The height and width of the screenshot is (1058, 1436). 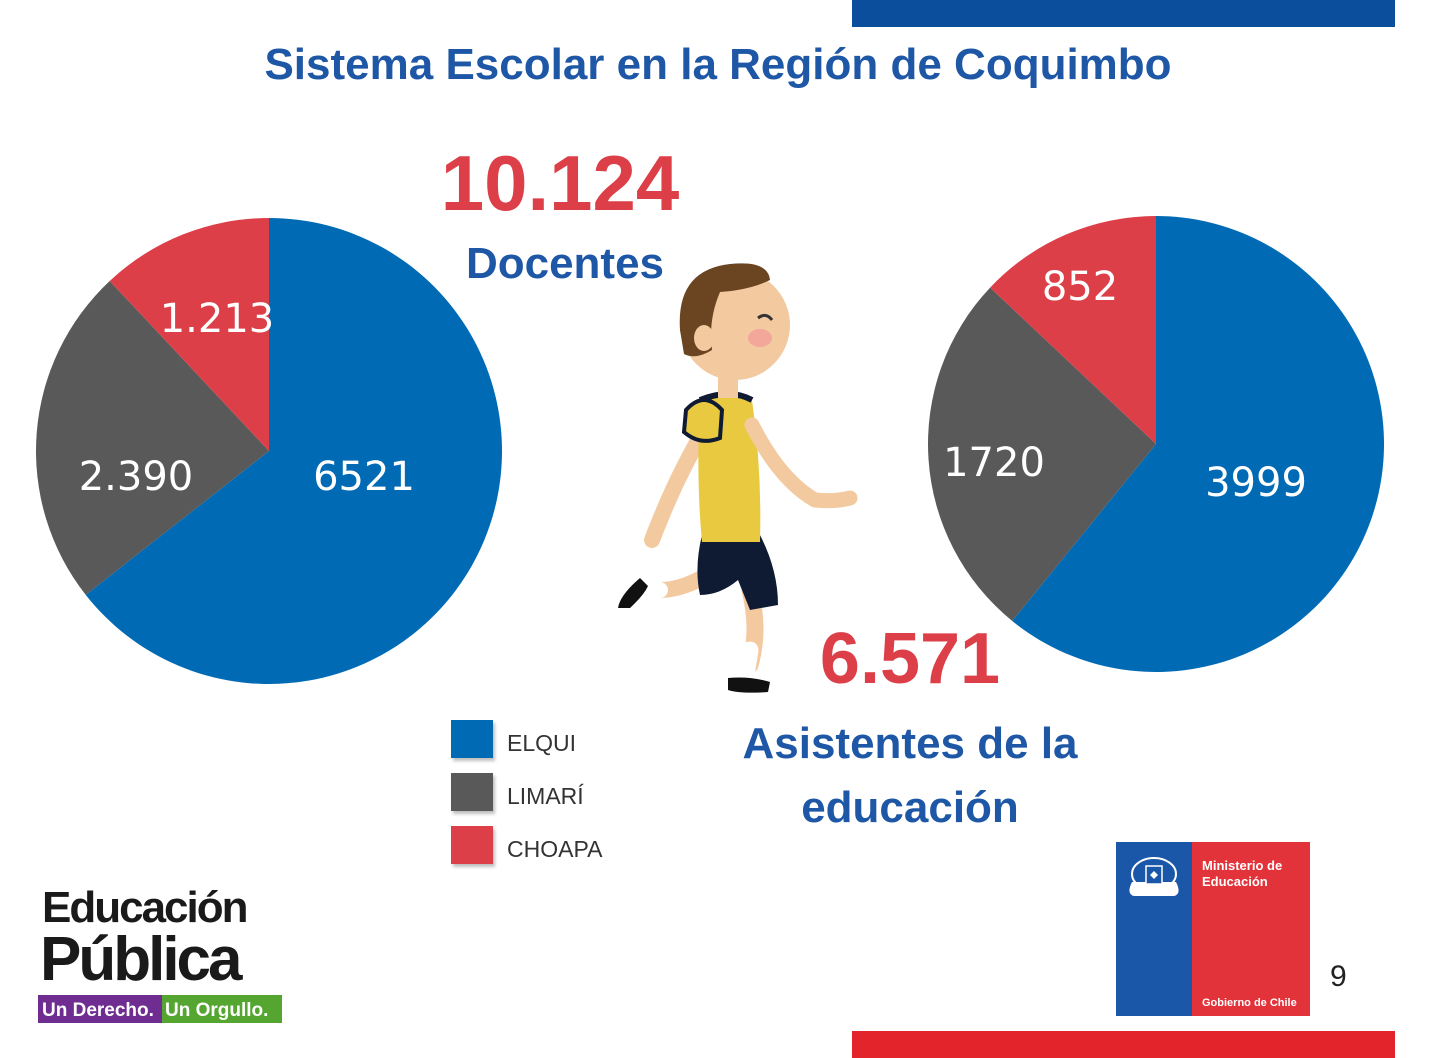 I want to click on legend-swatch-elqui, so click(x=472, y=739).